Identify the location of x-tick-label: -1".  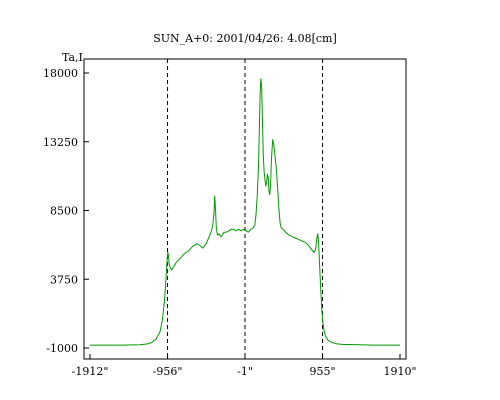
(245, 371).